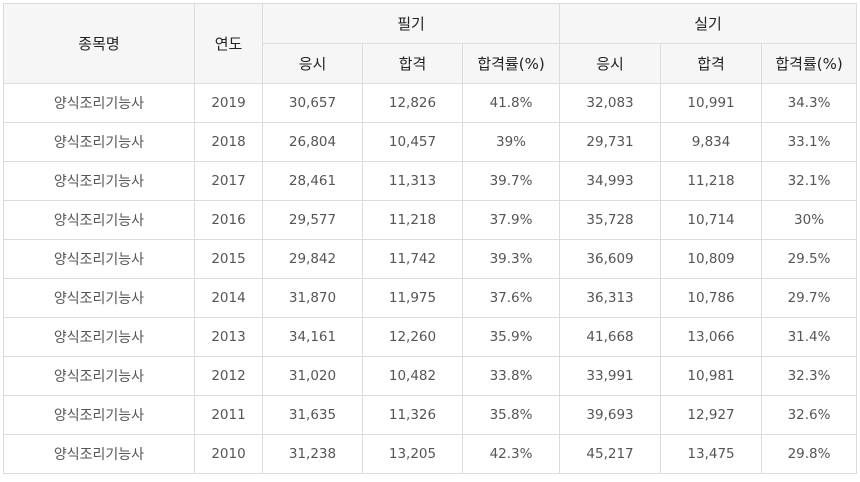  I want to click on cell-practical-rate: 29.5%, so click(809, 259).